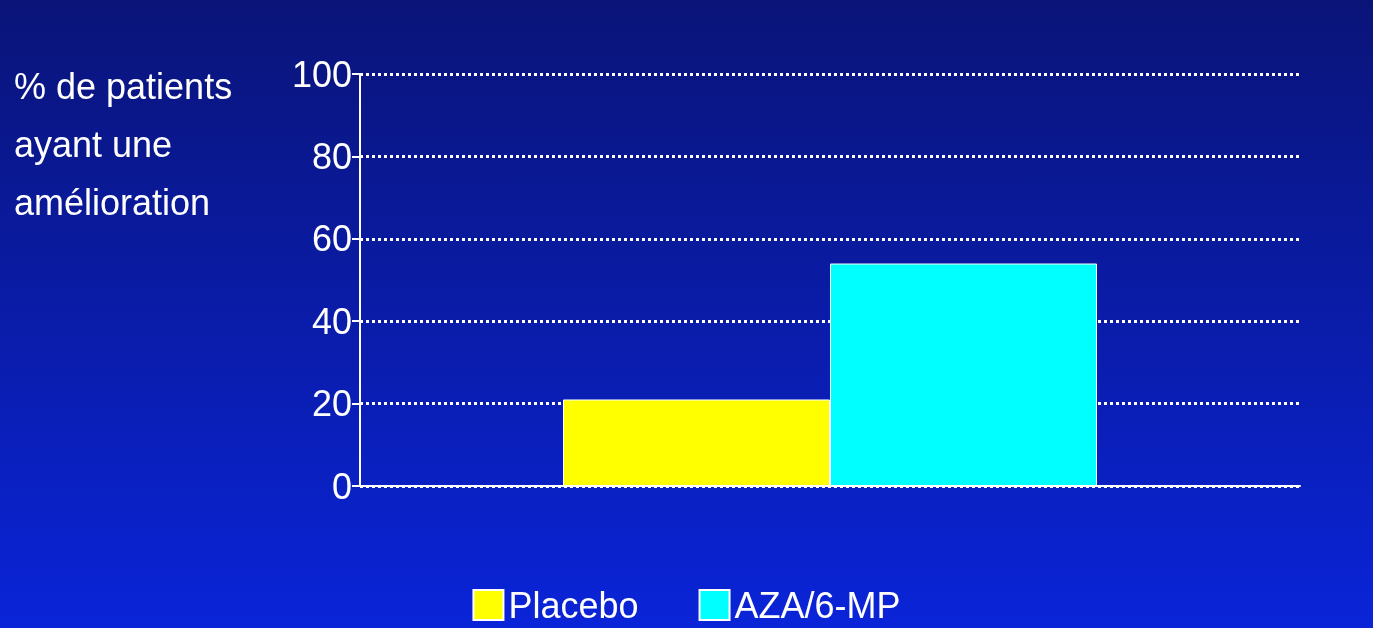 The width and height of the screenshot is (1373, 628). What do you see at coordinates (341, 486) in the screenshot?
I see `y-tick-label: 0` at bounding box center [341, 486].